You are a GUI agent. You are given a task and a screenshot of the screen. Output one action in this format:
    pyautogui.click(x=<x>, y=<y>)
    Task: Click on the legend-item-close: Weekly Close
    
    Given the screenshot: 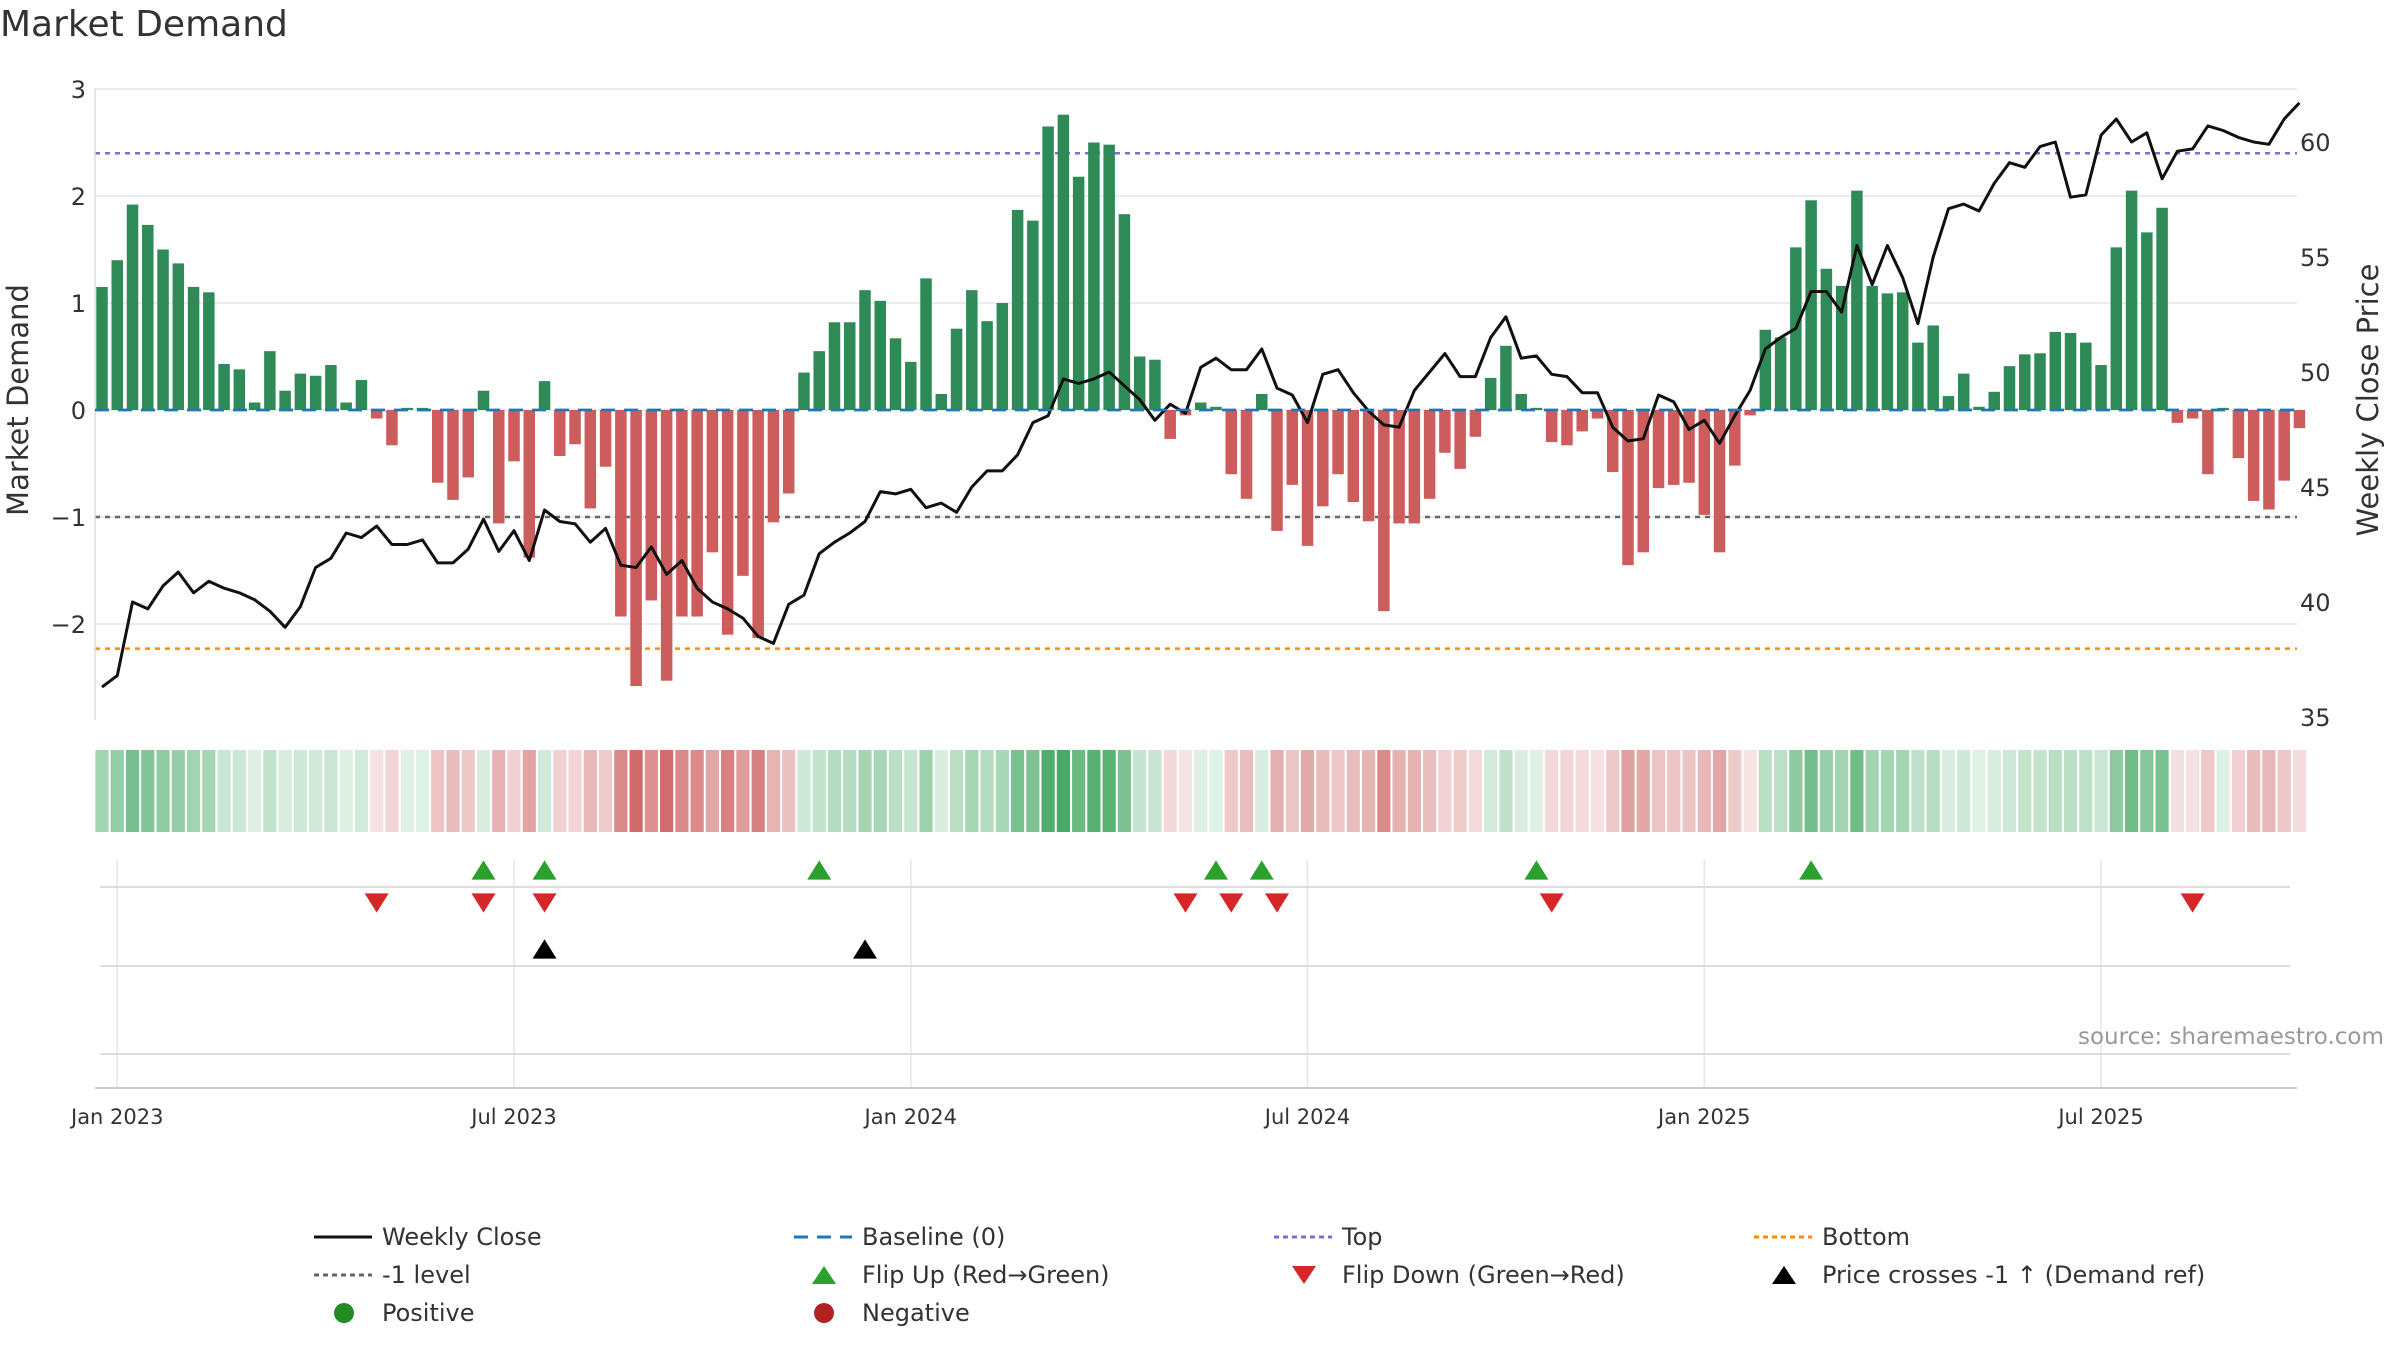 What is the action you would take?
    pyautogui.click(x=421, y=1237)
    